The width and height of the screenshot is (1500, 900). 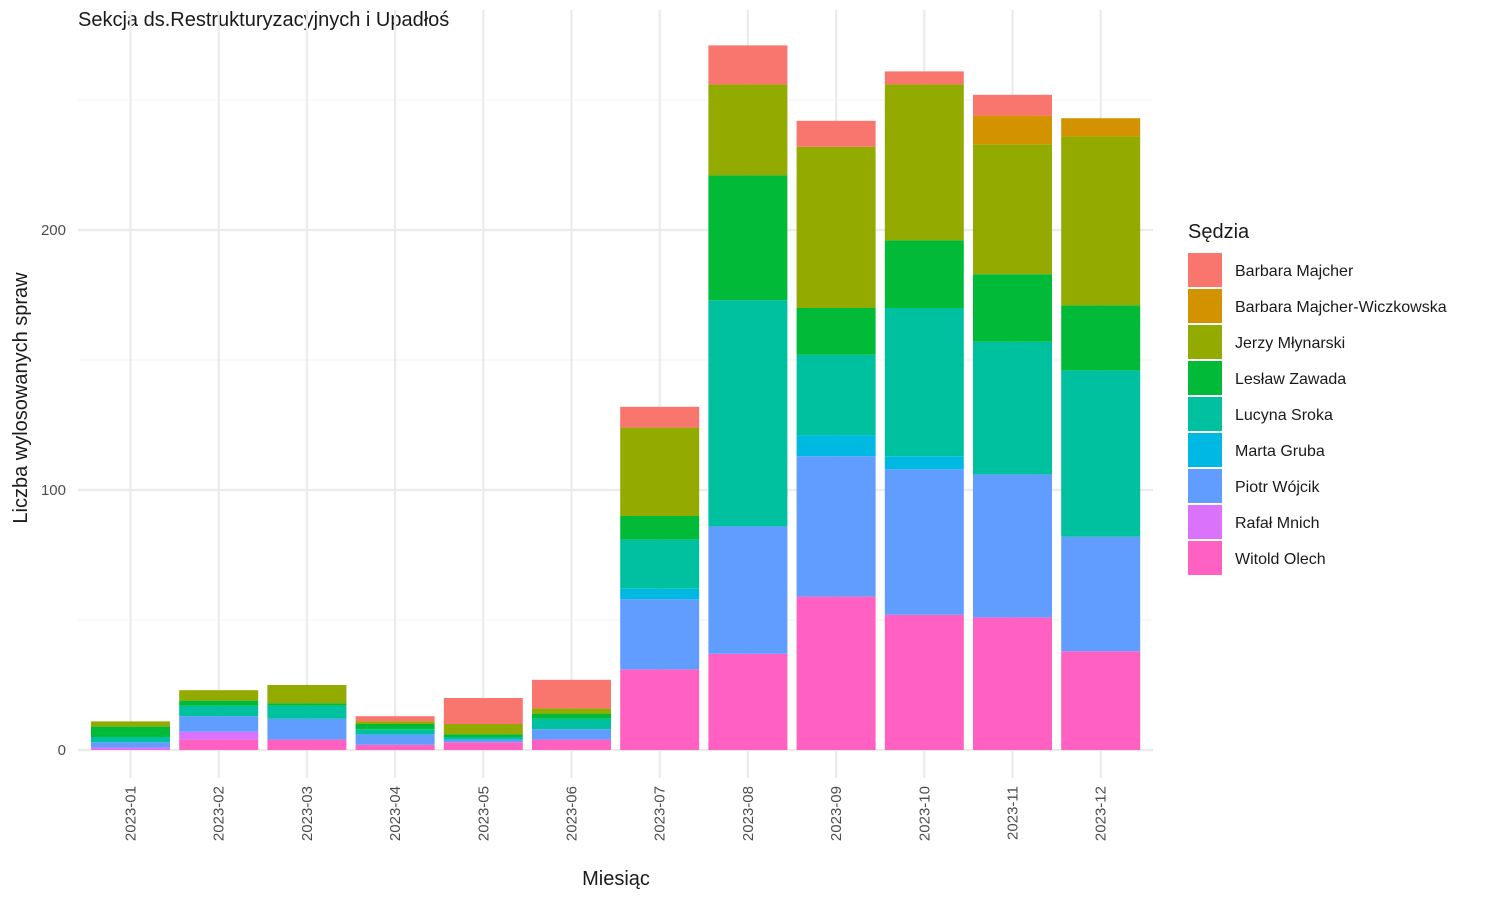 I want to click on legend-label: Witold Olech, so click(x=1280, y=559).